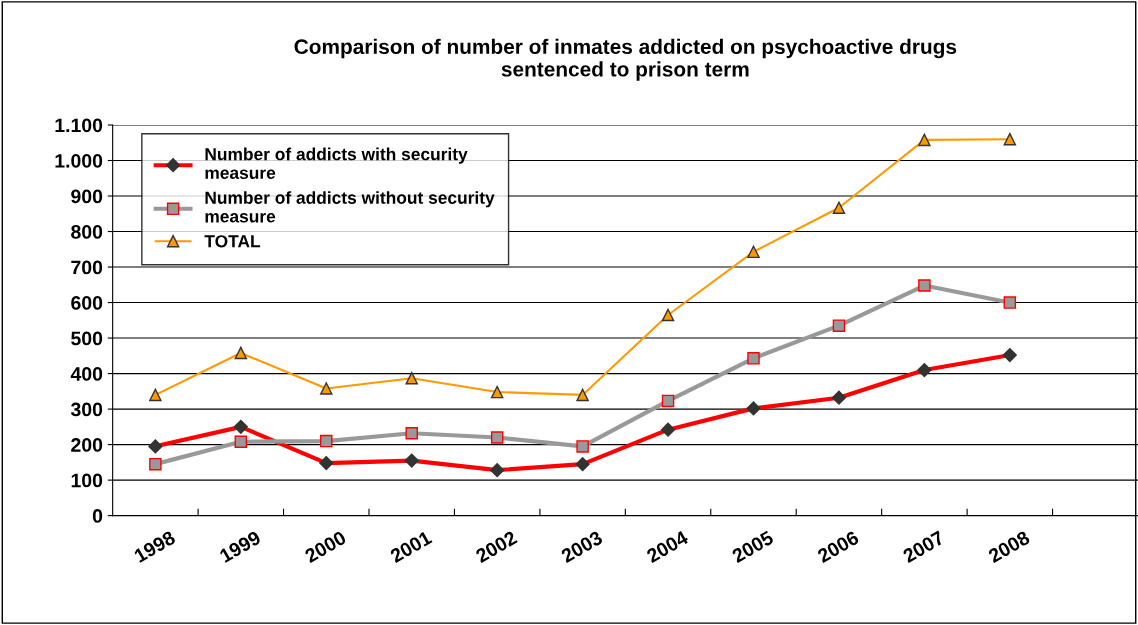  What do you see at coordinates (87, 445) in the screenshot?
I see `y-tick-label: 200` at bounding box center [87, 445].